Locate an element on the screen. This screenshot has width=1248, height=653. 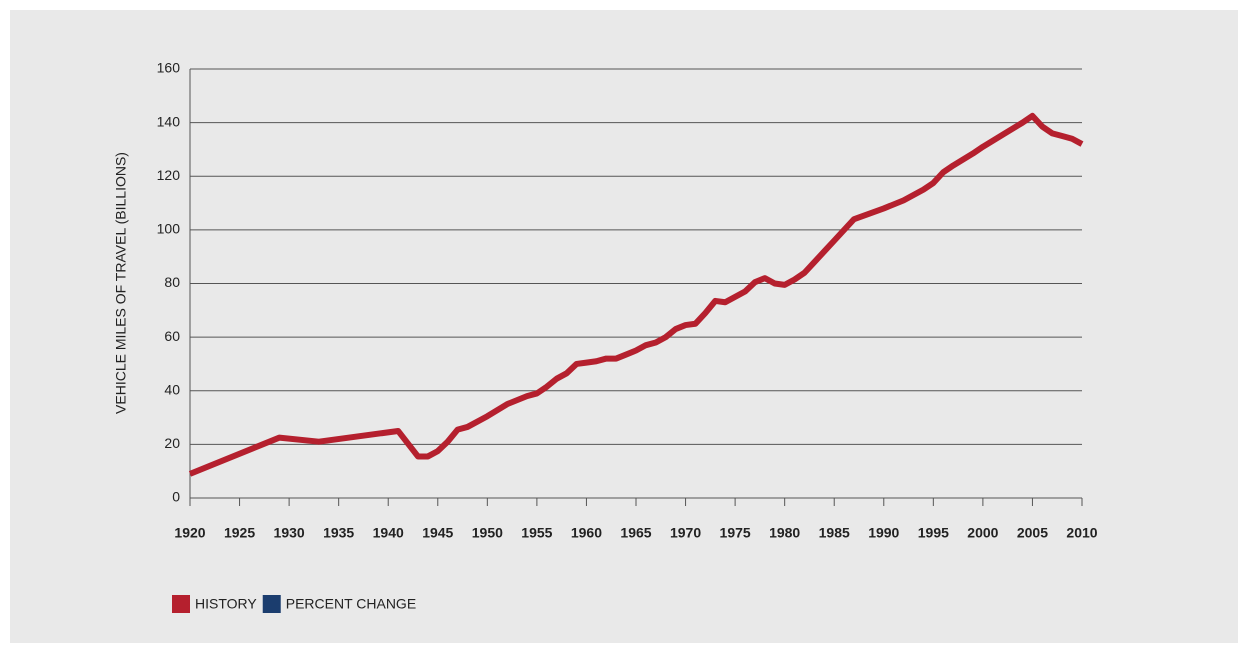
x-tick-label: 1950 is located at coordinates (487, 533).